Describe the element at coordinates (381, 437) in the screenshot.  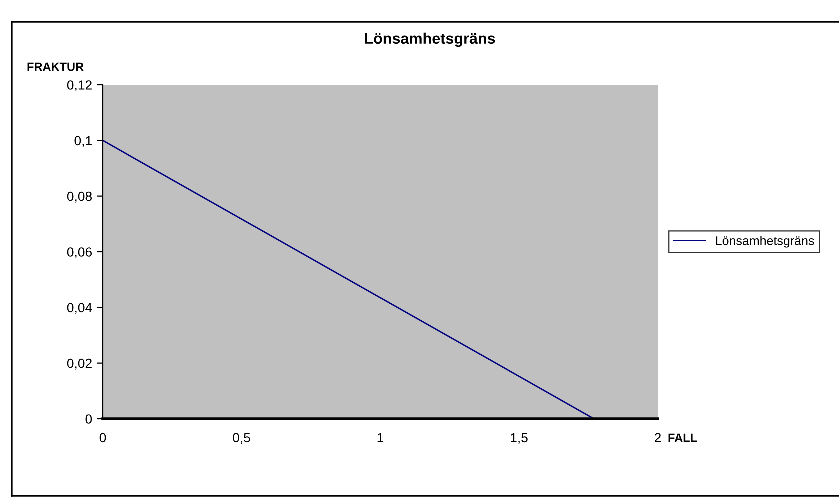
I see `x-tick-label: 1` at that location.